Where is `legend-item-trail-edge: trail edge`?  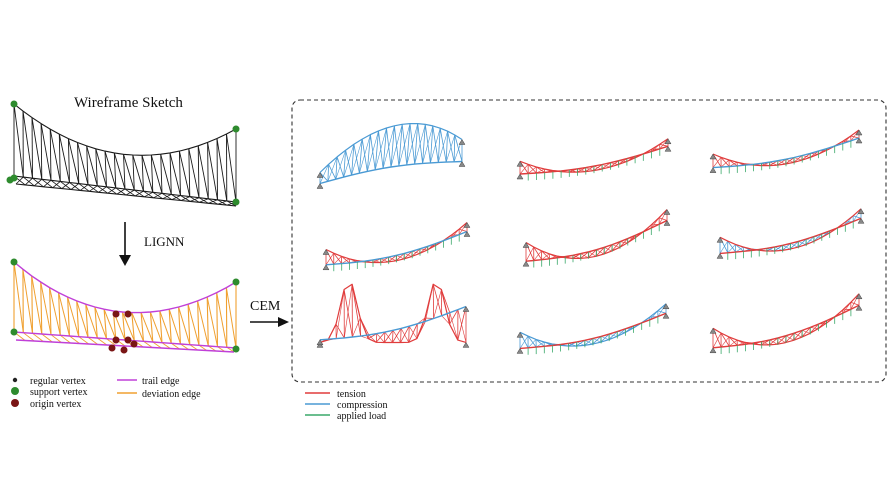 legend-item-trail-edge: trail edge is located at coordinates (148, 381).